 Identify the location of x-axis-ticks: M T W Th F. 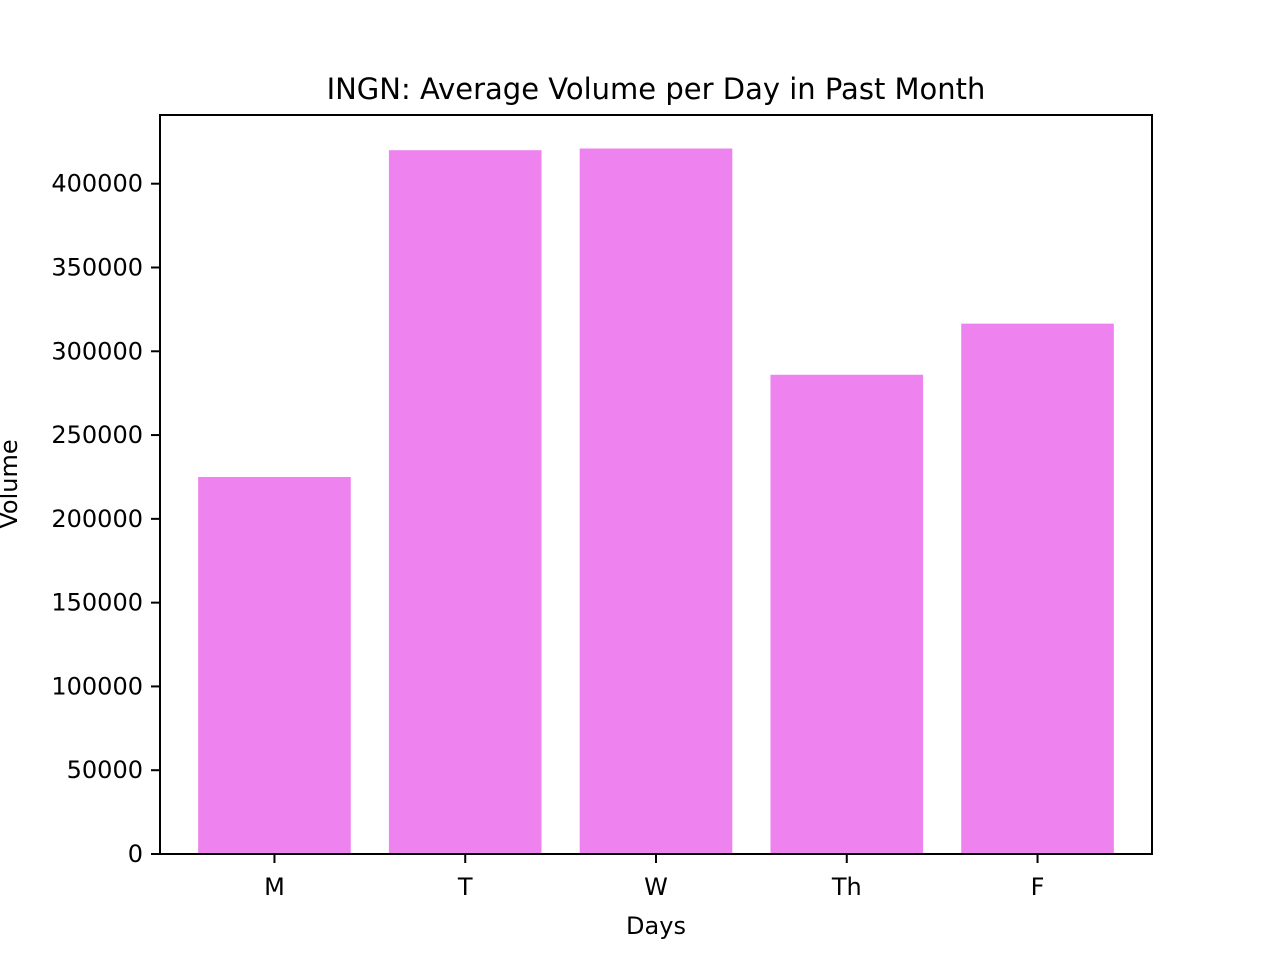
(654, 877).